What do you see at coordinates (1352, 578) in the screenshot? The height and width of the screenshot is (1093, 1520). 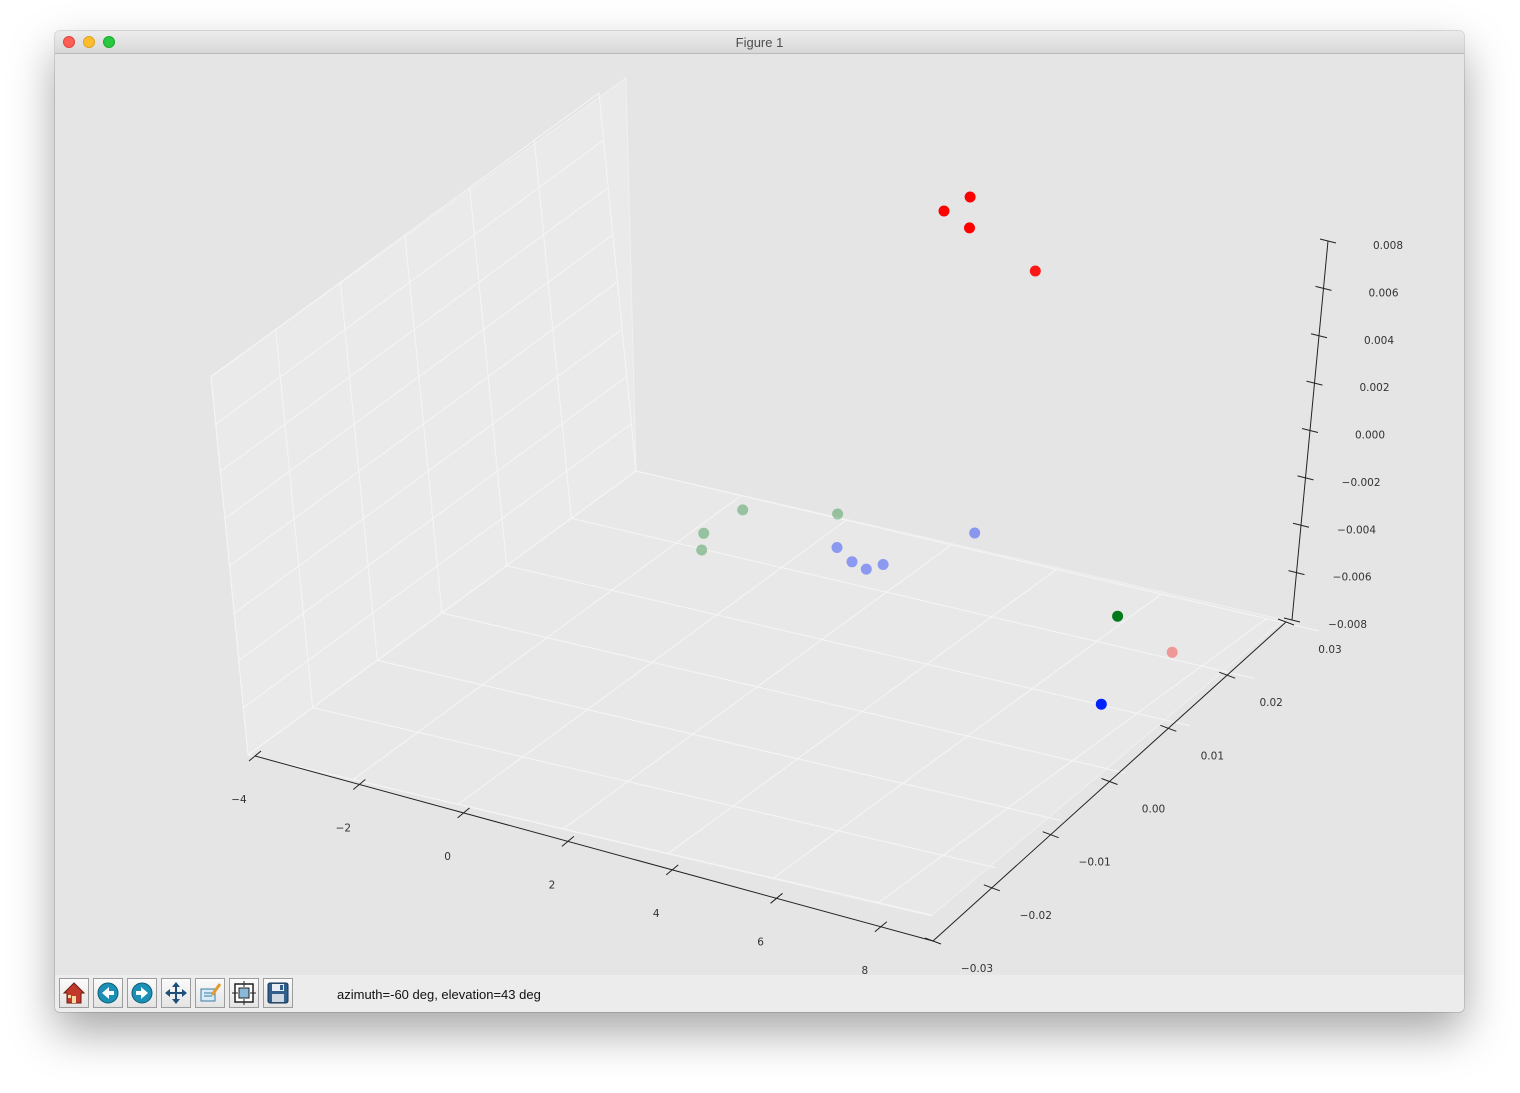 I see `z-tick-label: −0.006` at bounding box center [1352, 578].